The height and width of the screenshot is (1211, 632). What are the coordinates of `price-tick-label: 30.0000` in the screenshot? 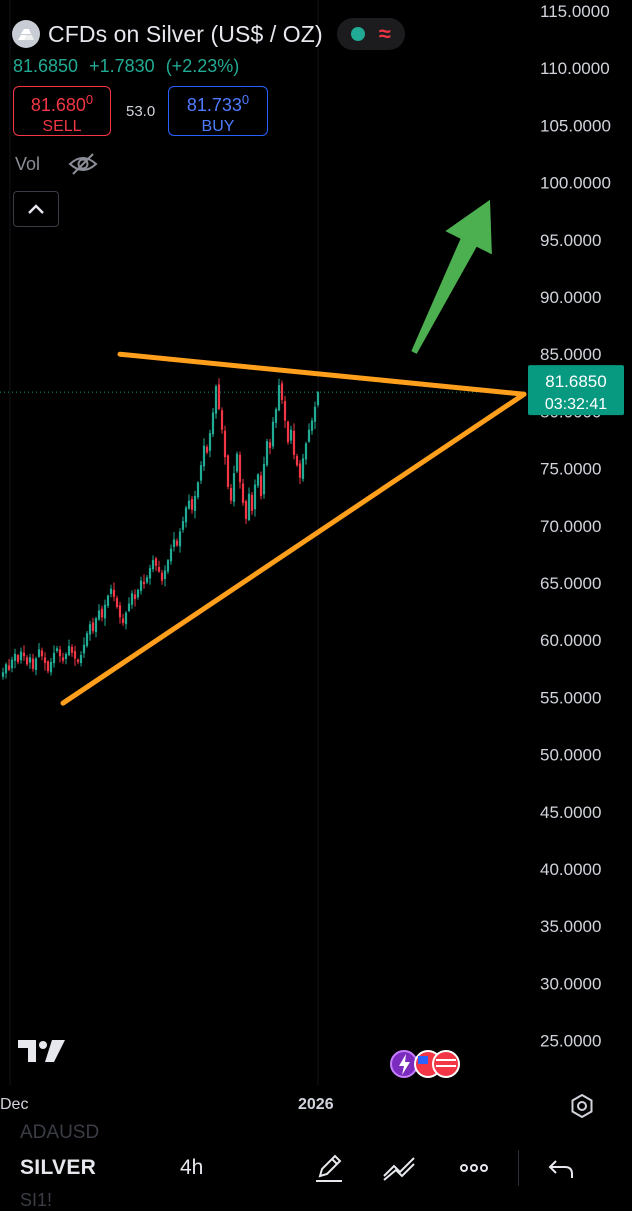 It's located at (570, 983).